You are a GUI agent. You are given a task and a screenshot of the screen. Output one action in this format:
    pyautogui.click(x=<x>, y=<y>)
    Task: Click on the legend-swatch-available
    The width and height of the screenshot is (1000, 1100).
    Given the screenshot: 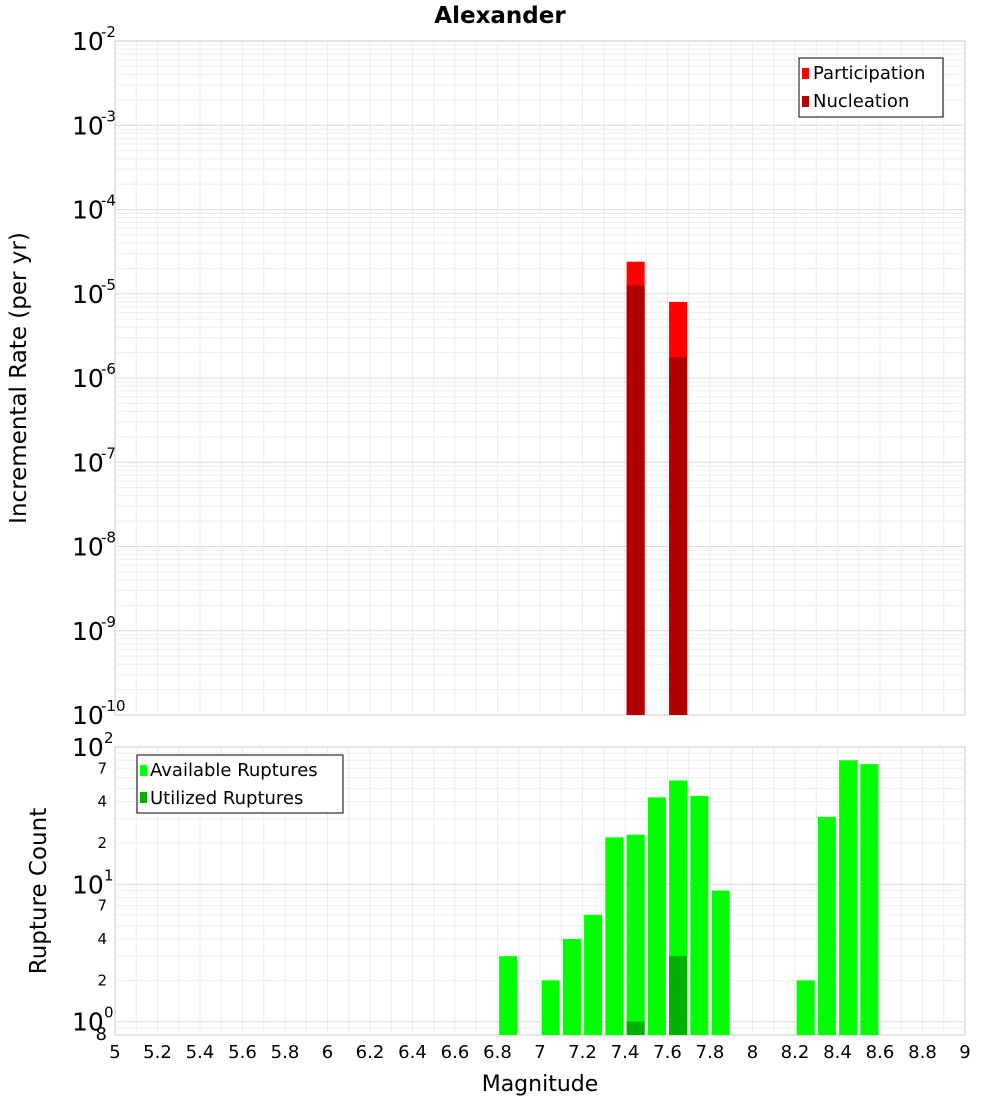 What is the action you would take?
    pyautogui.click(x=143, y=770)
    